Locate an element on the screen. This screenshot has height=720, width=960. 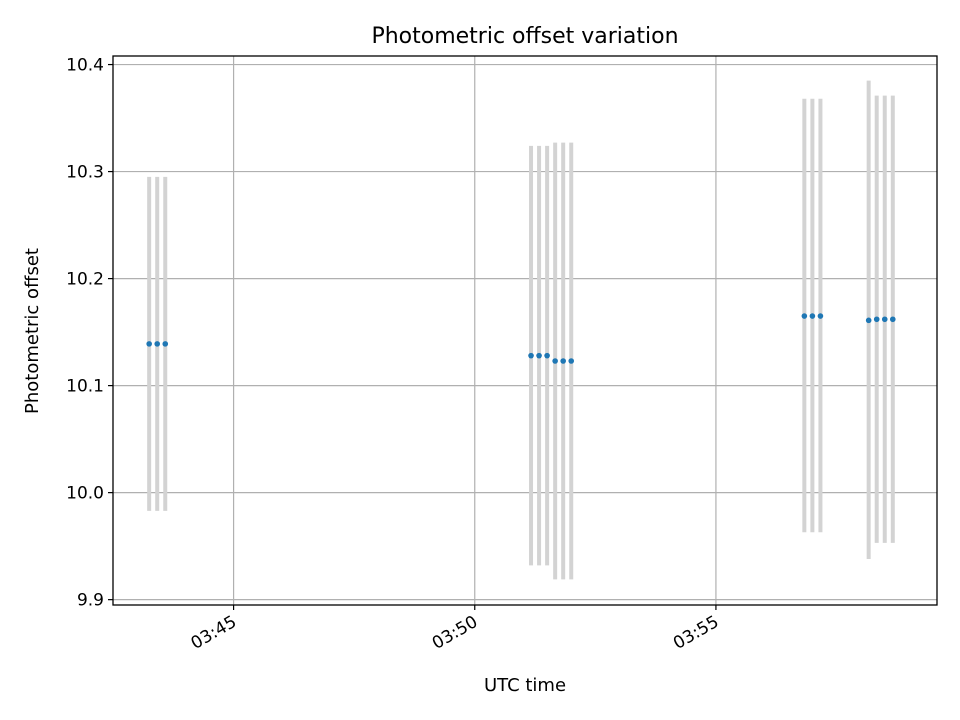
y-tick-label: 10.4 is located at coordinates (85, 66).